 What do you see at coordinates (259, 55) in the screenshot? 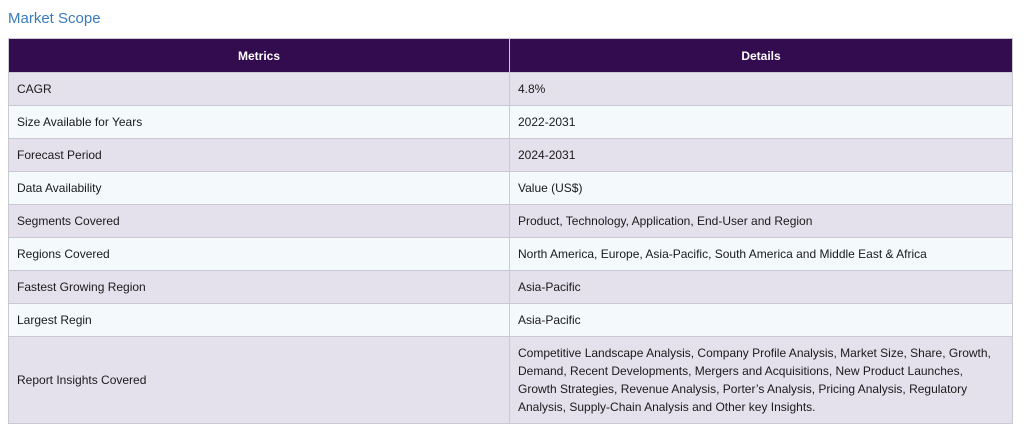
I see `header-metrics: Metrics` at bounding box center [259, 55].